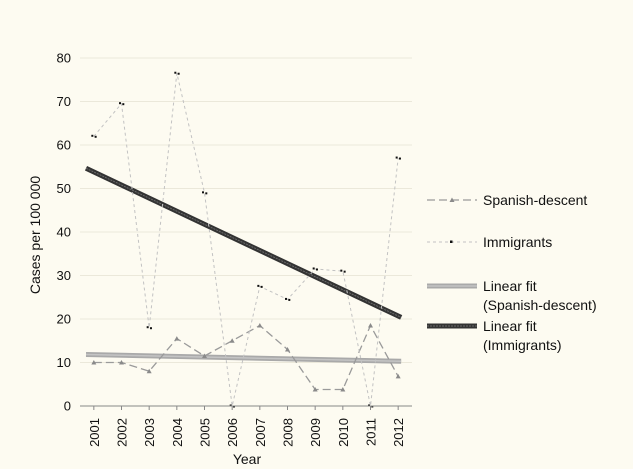  What do you see at coordinates (64, 319) in the screenshot?
I see `y-tick-label: 20` at bounding box center [64, 319].